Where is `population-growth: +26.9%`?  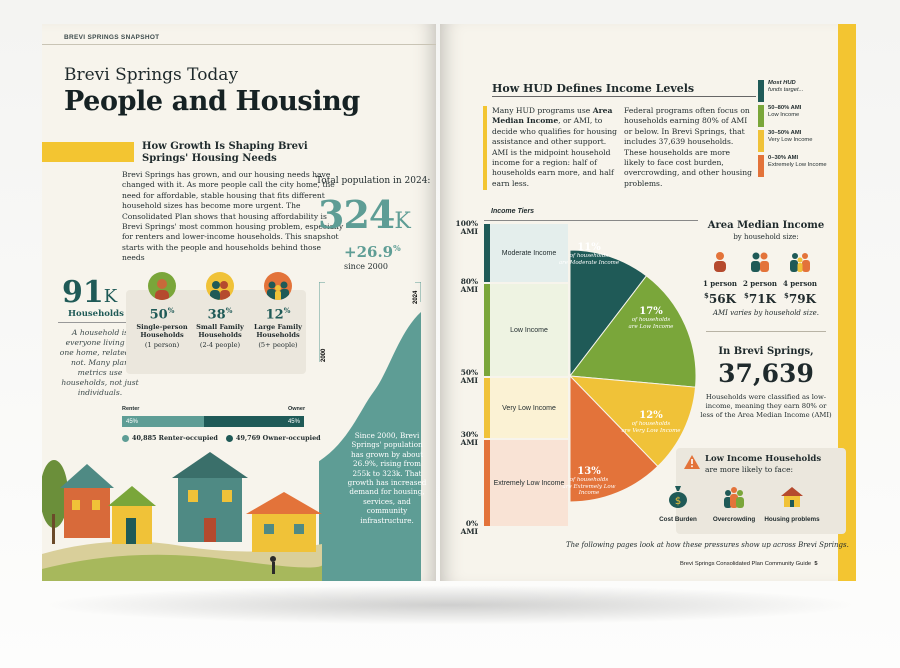
population-growth: +26.9% is located at coordinates (372, 252).